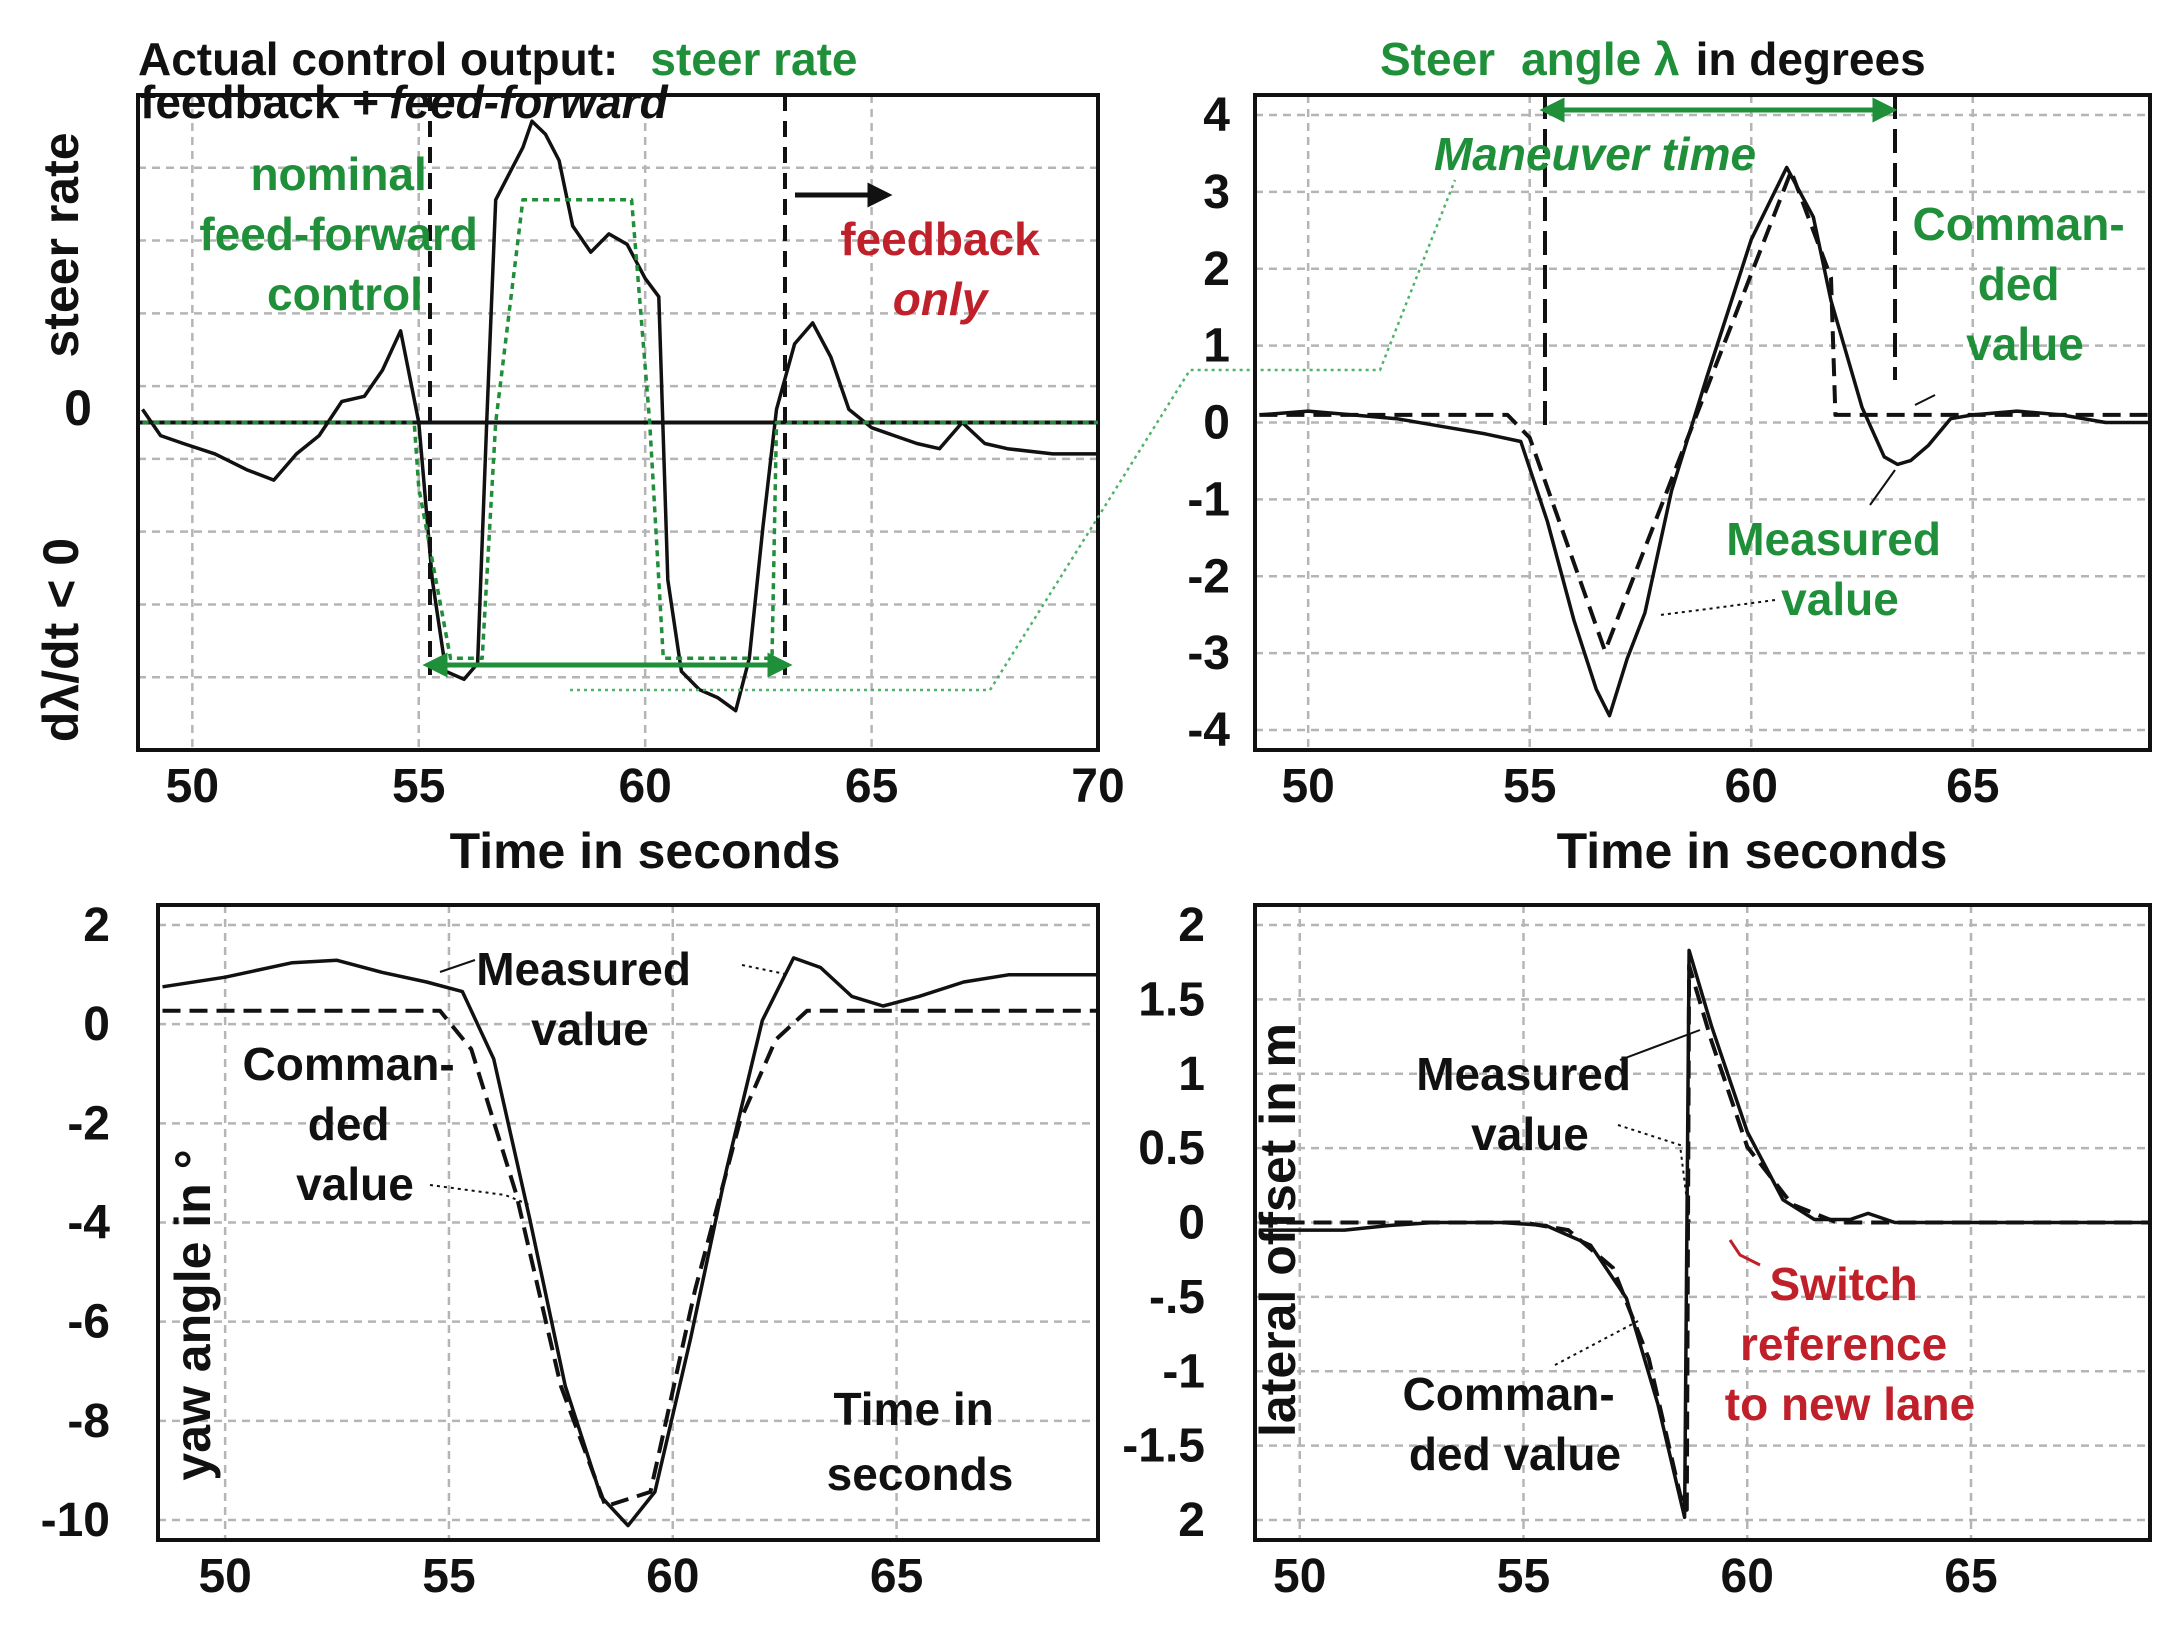  What do you see at coordinates (88, 1322) in the screenshot?
I see `y-tick-label: -6` at bounding box center [88, 1322].